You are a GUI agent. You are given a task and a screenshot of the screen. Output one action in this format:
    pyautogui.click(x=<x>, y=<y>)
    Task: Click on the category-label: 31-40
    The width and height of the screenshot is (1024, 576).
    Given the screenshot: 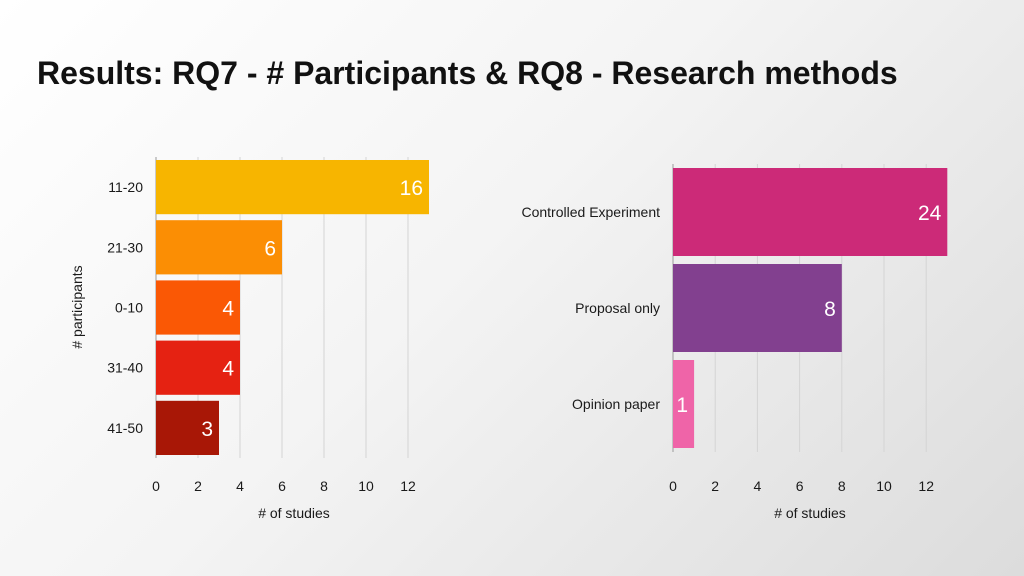 What is the action you would take?
    pyautogui.click(x=125, y=368)
    